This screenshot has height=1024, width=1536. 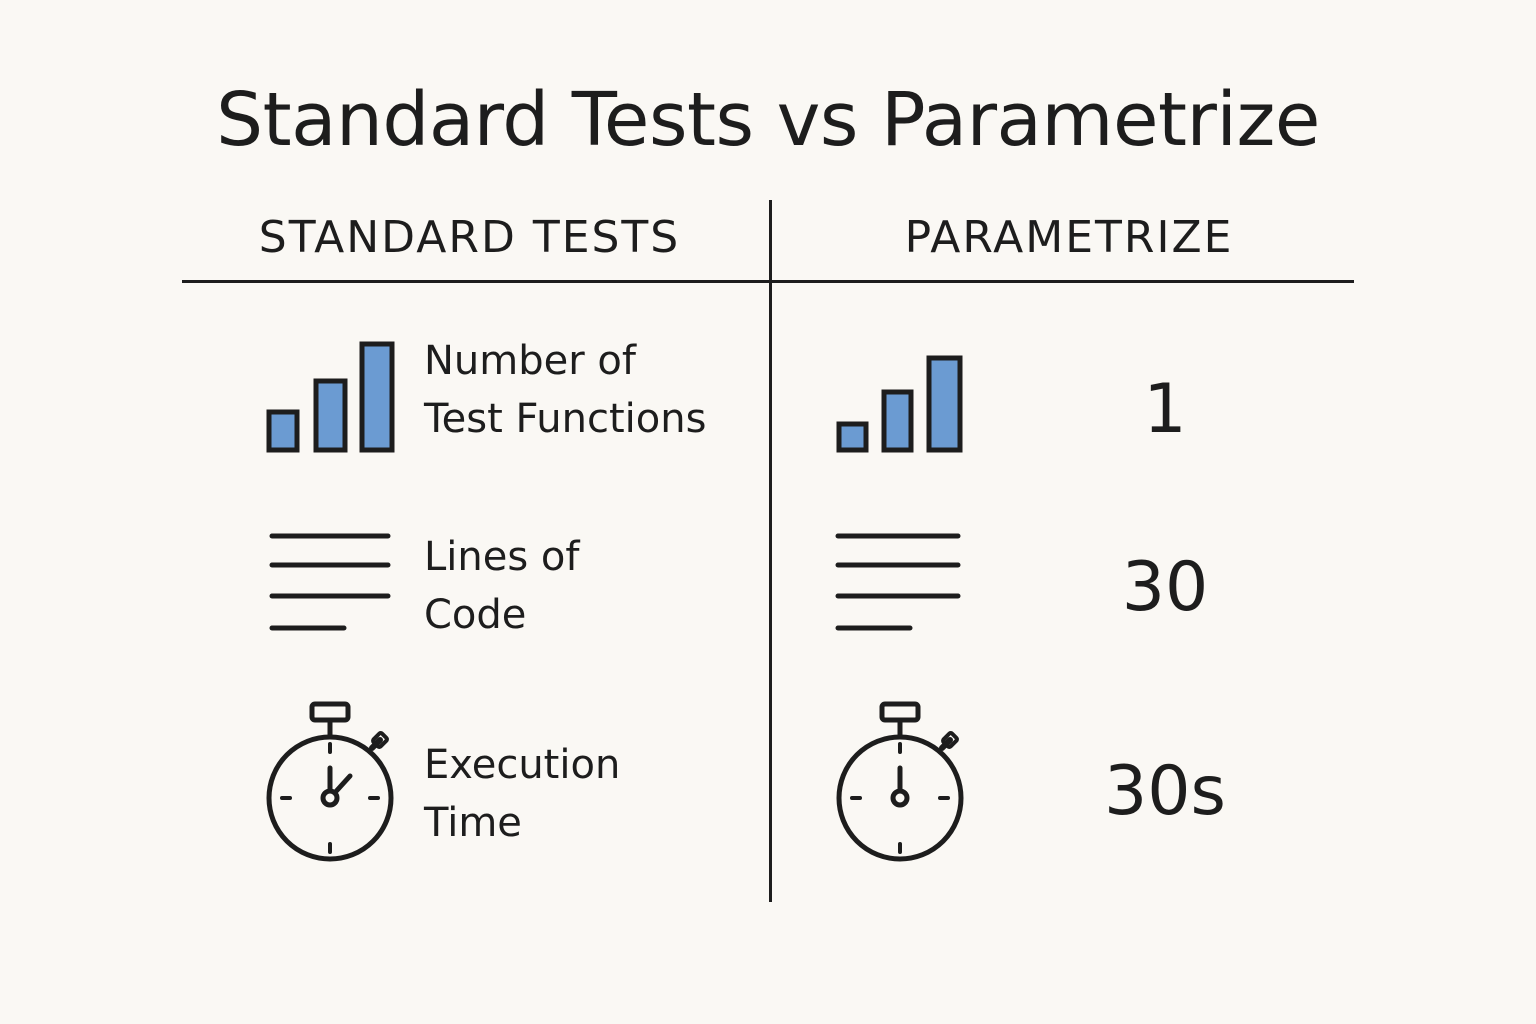 I want to click on row-label-line: Execution, so click(x=522, y=765).